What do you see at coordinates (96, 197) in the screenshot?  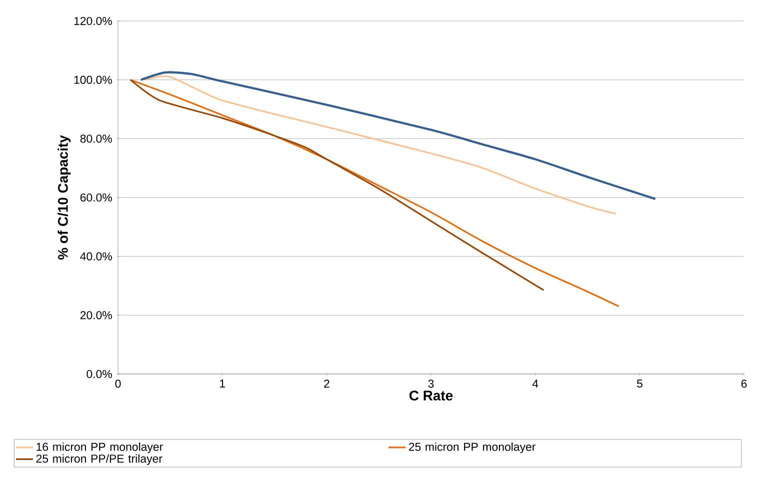 I see `y-tick-label: 60.0%` at bounding box center [96, 197].